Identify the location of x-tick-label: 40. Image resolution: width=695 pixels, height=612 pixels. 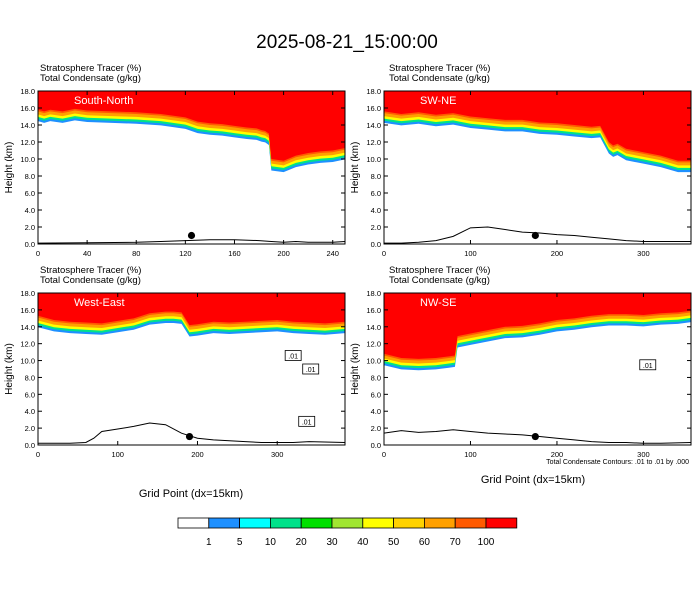
(87, 253).